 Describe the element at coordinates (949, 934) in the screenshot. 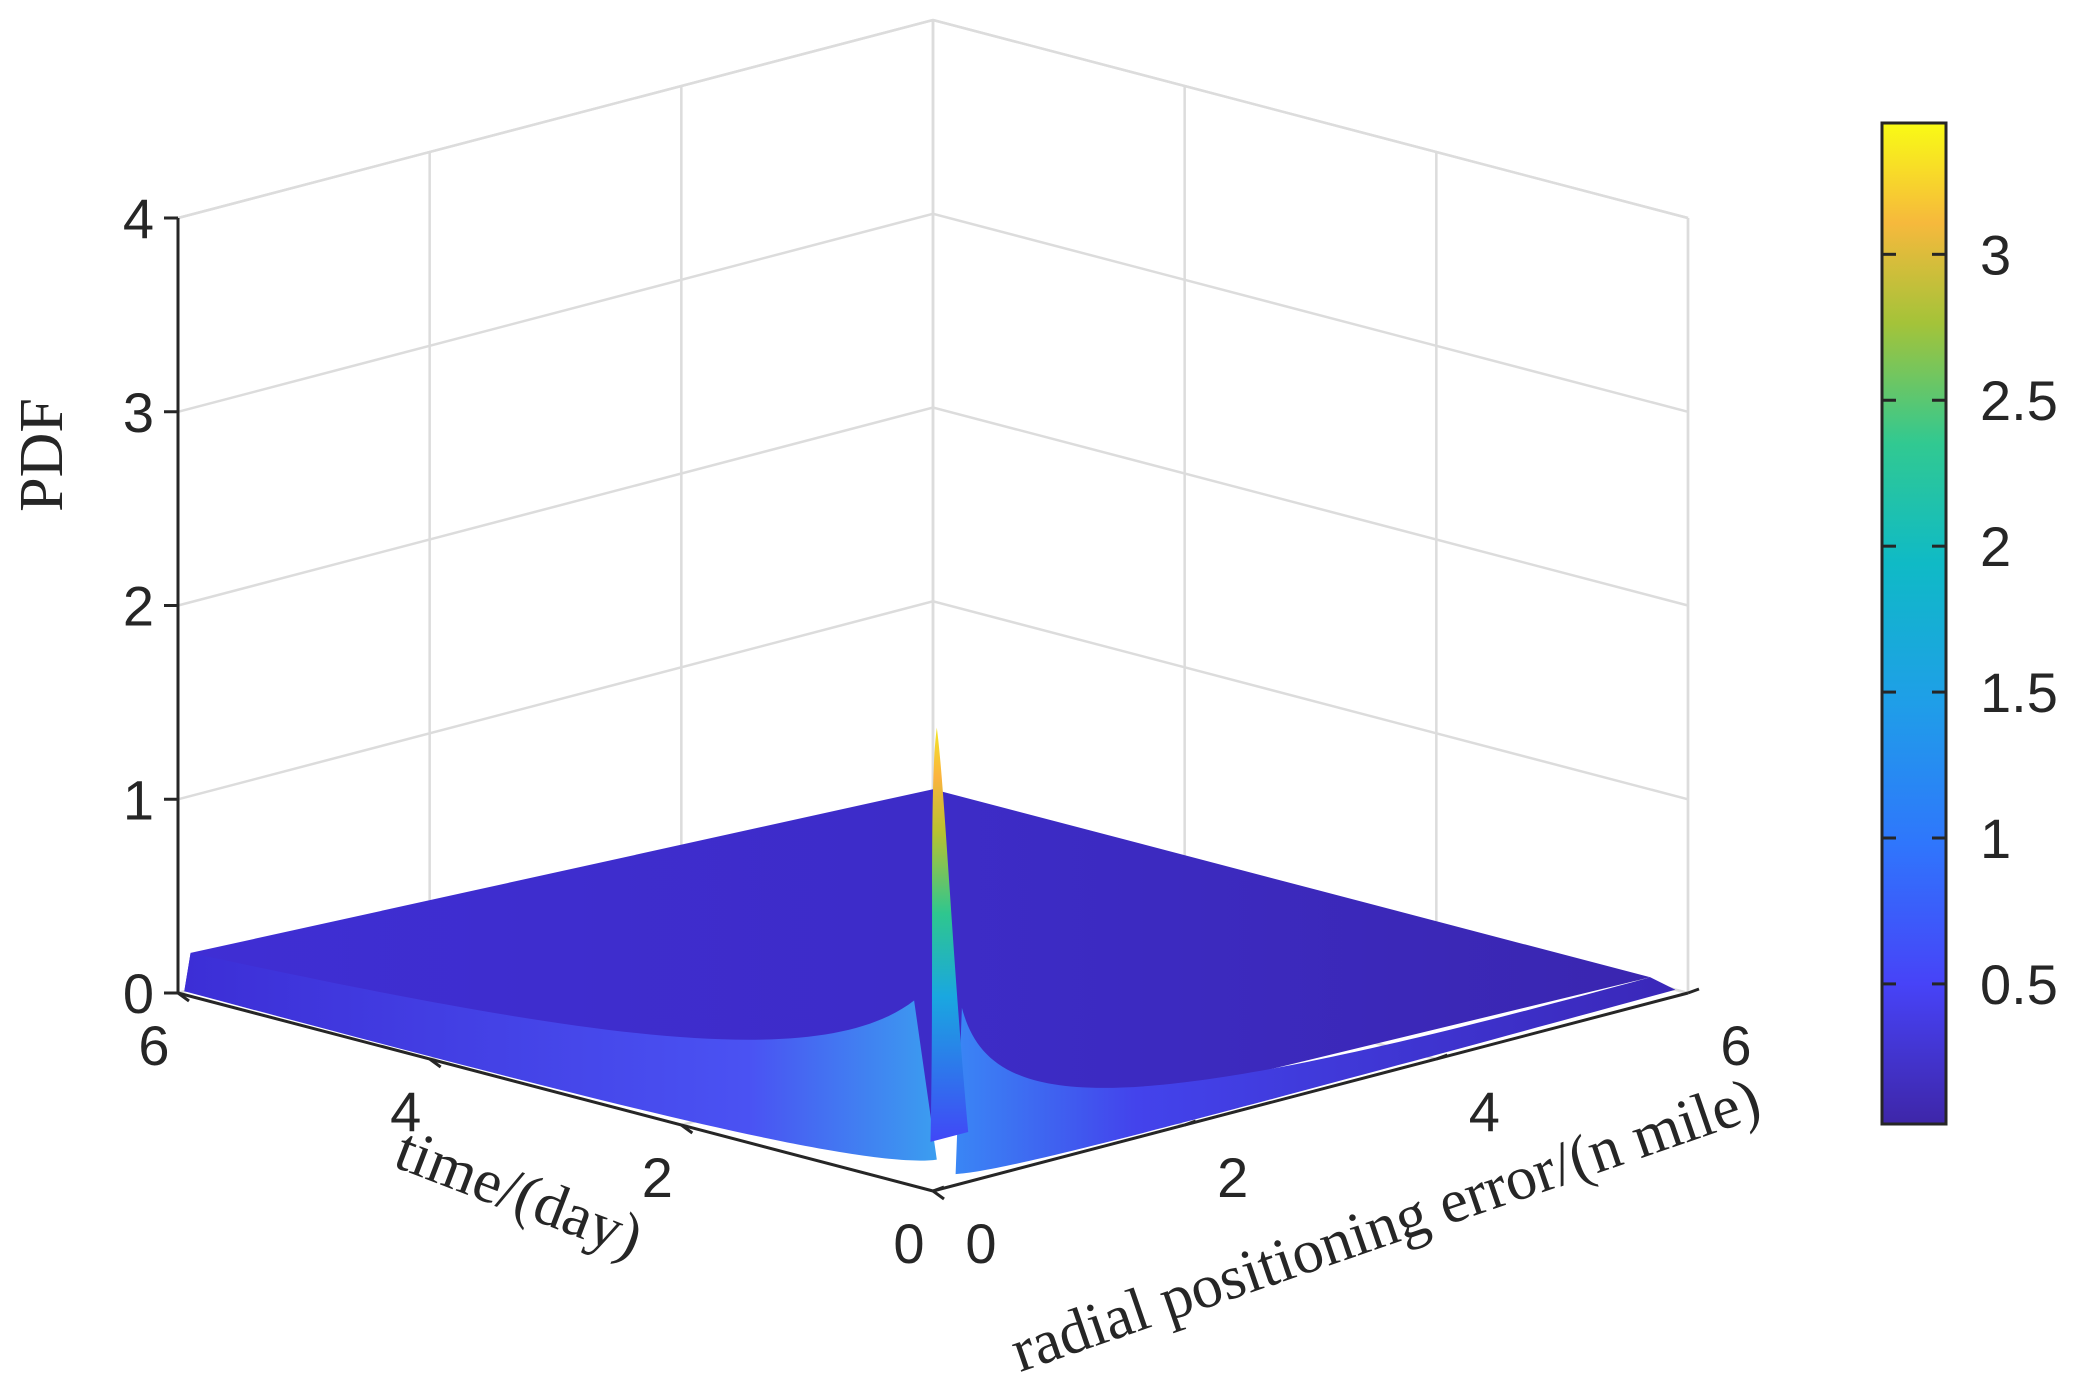

I see `surface-peak` at that location.